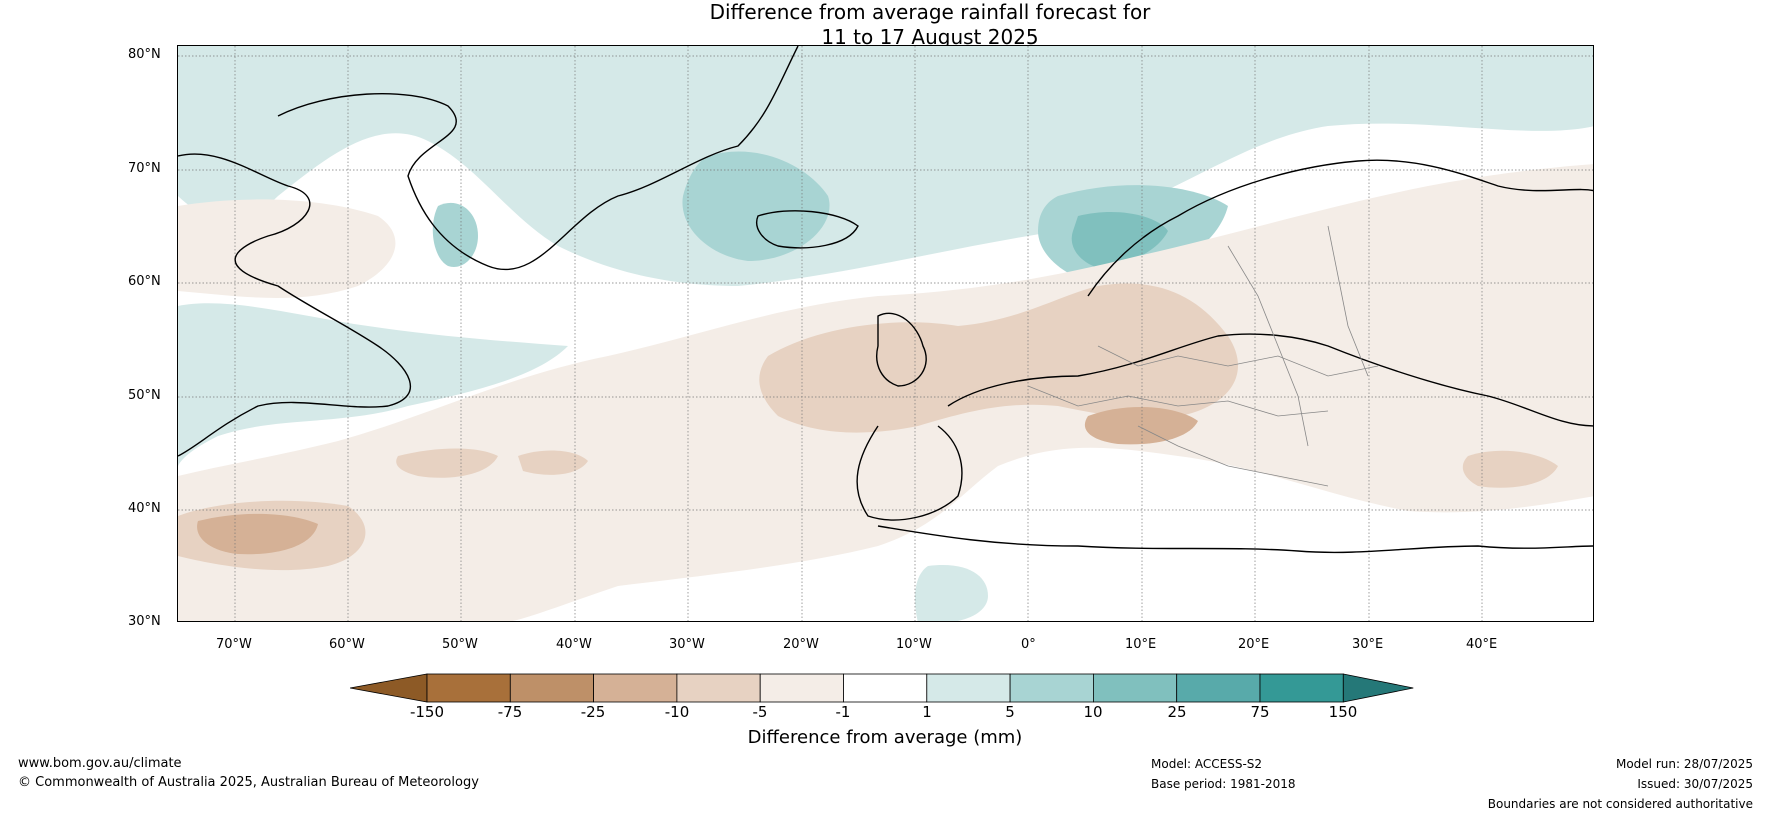 Image resolution: width=1770 pixels, height=816 pixels. What do you see at coordinates (885, 737) in the screenshot?
I see `colorbar-title: Difference from average (mm)` at bounding box center [885, 737].